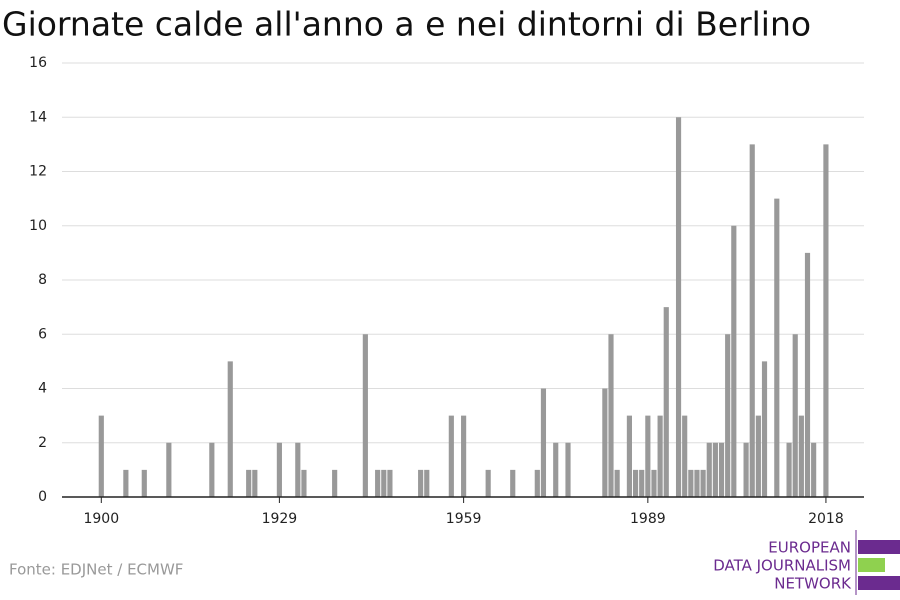 The image size is (900, 600). Describe the element at coordinates (38, 172) in the screenshot. I see `y-tick-label: 12` at that location.